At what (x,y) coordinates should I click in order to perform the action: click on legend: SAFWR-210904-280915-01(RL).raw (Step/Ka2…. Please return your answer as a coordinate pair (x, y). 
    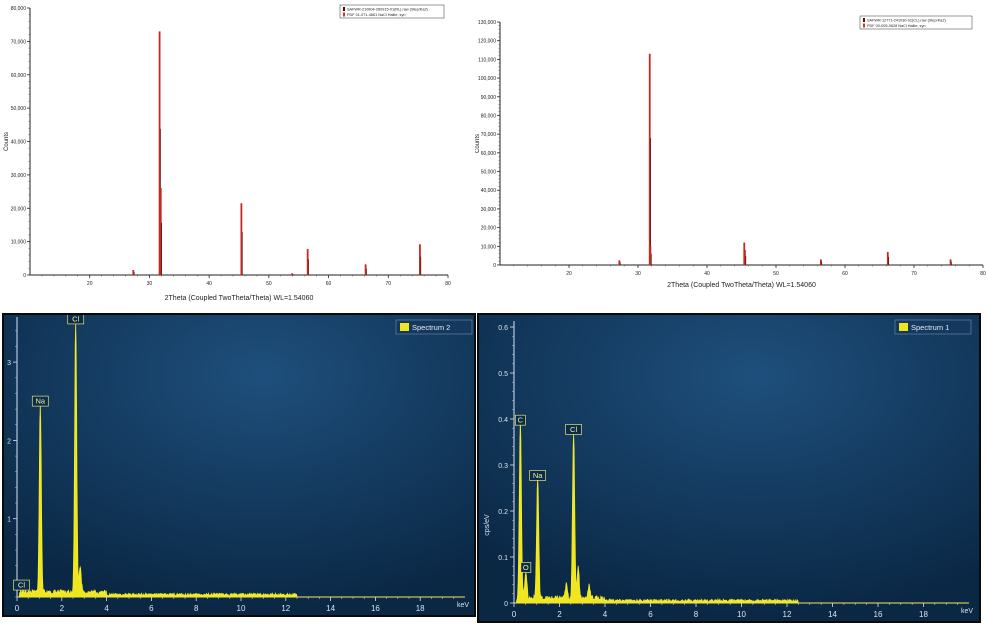
    Looking at the image, I should click on (392, 11).